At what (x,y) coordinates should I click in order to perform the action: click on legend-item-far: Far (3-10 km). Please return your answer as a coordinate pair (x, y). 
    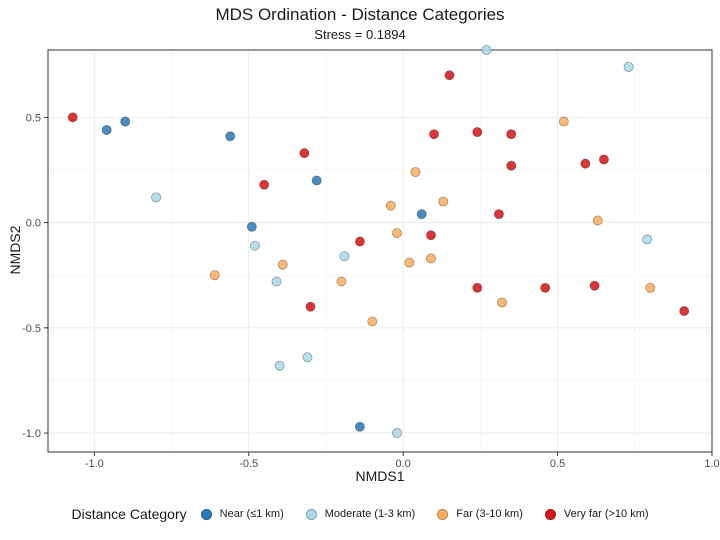
    Looking at the image, I should click on (480, 514).